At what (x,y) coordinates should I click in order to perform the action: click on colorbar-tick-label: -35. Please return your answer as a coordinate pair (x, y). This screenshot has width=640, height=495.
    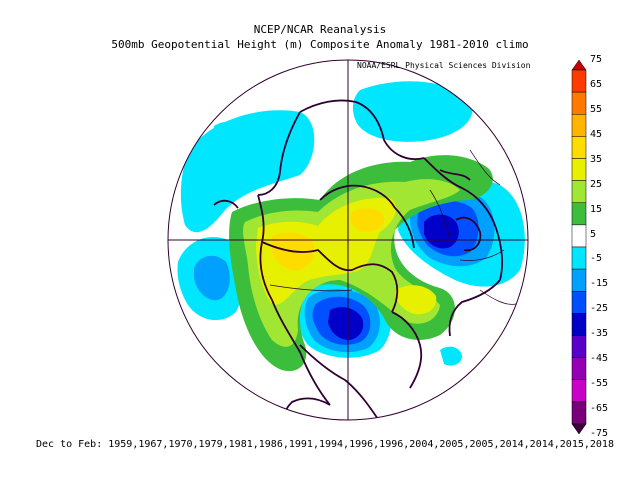
    Looking at the image, I should click on (599, 334).